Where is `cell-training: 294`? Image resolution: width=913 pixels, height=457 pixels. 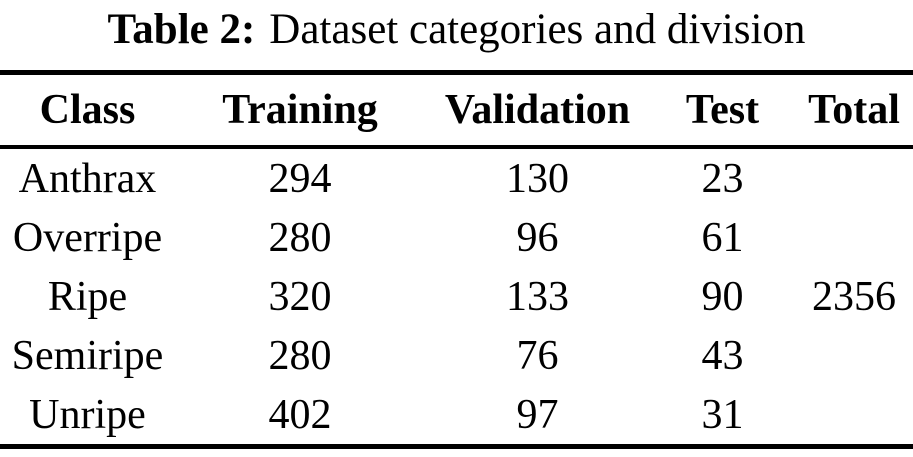 cell-training: 294 is located at coordinates (300, 178).